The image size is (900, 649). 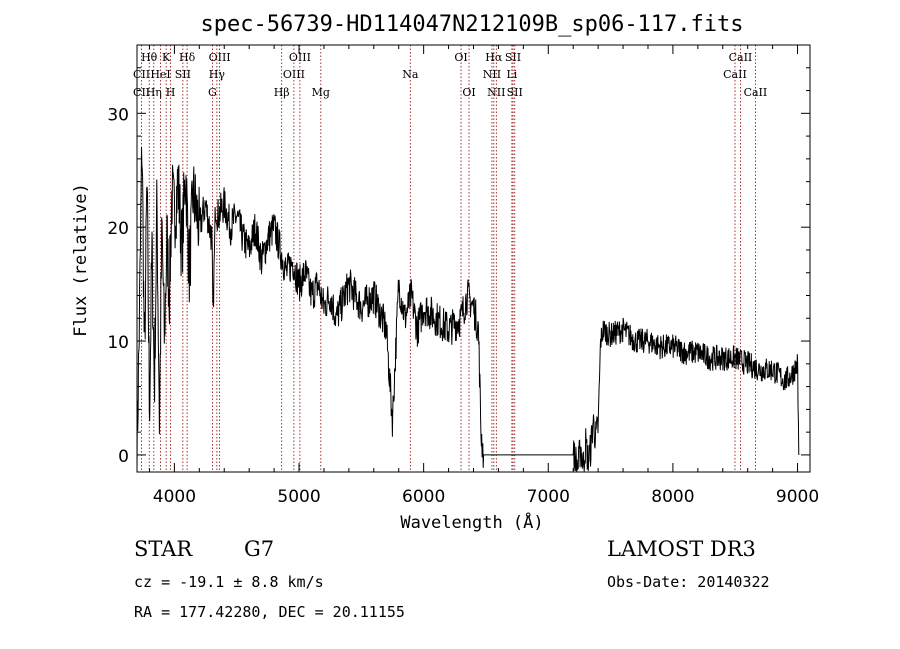 I want to click on subclass: G7, so click(x=259, y=549).